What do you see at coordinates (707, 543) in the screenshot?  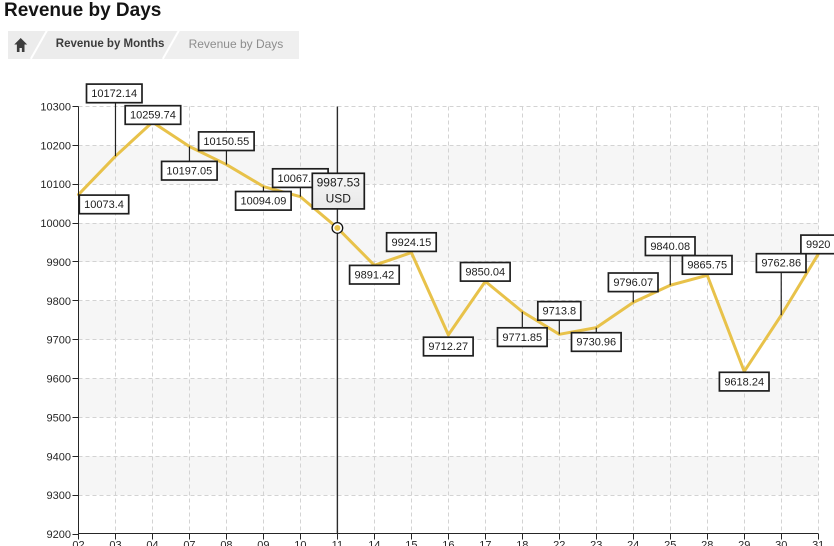 I see `svg-text: 28` at bounding box center [707, 543].